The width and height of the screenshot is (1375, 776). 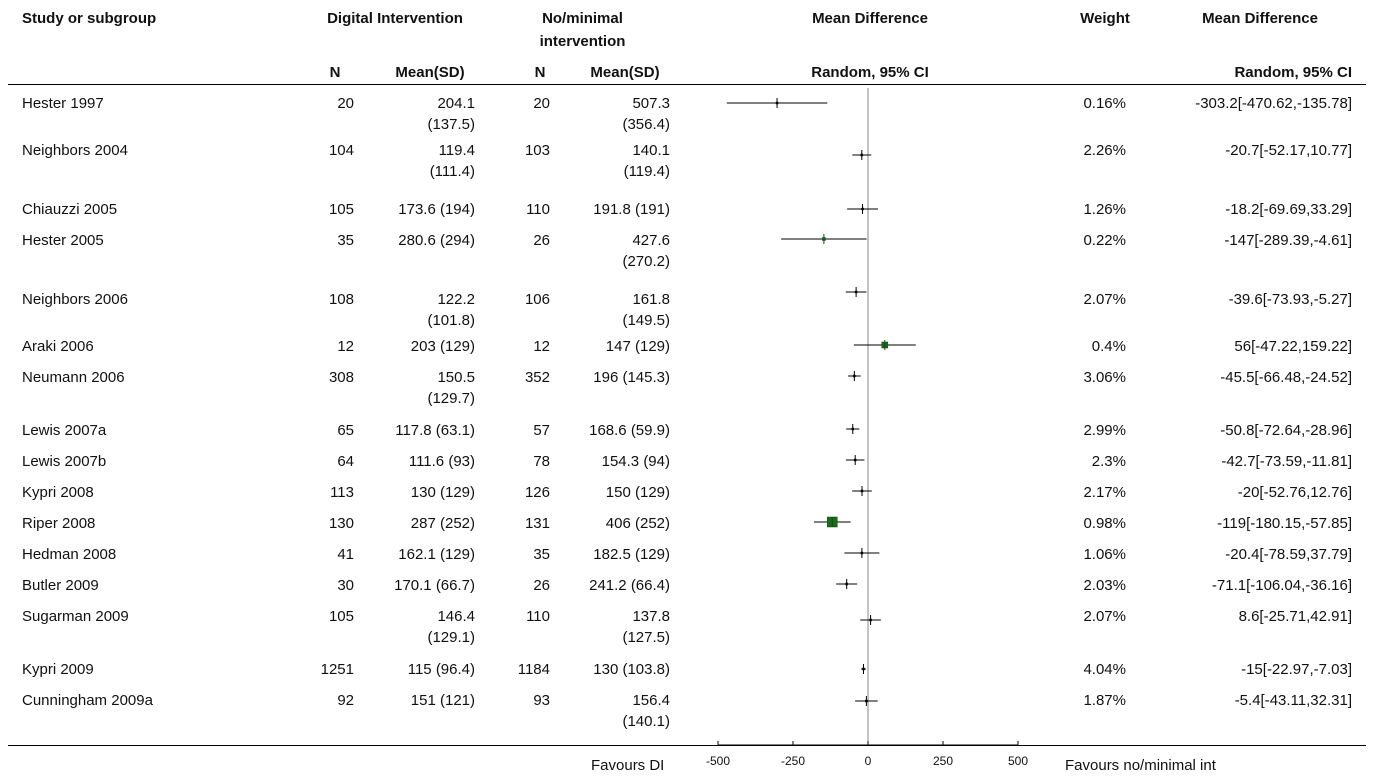 I want to click on row-study: Hester 2005, so click(x=63, y=240).